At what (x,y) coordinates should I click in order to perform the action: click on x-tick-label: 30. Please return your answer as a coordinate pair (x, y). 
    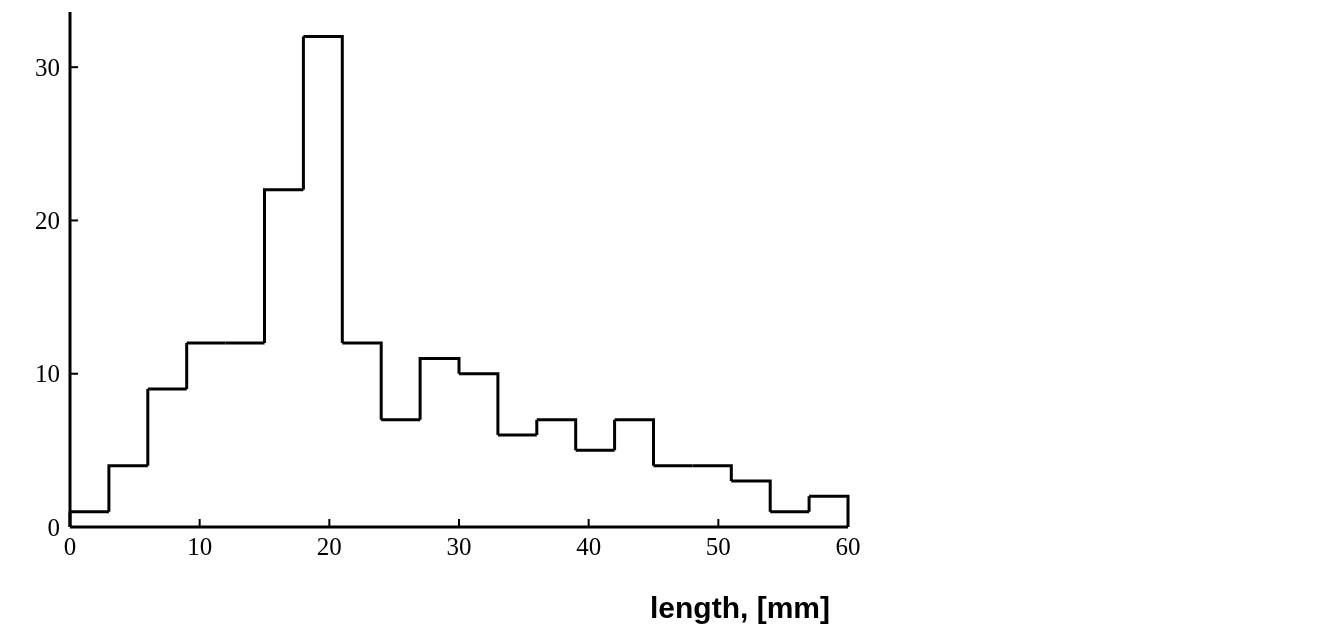
    Looking at the image, I should click on (459, 546).